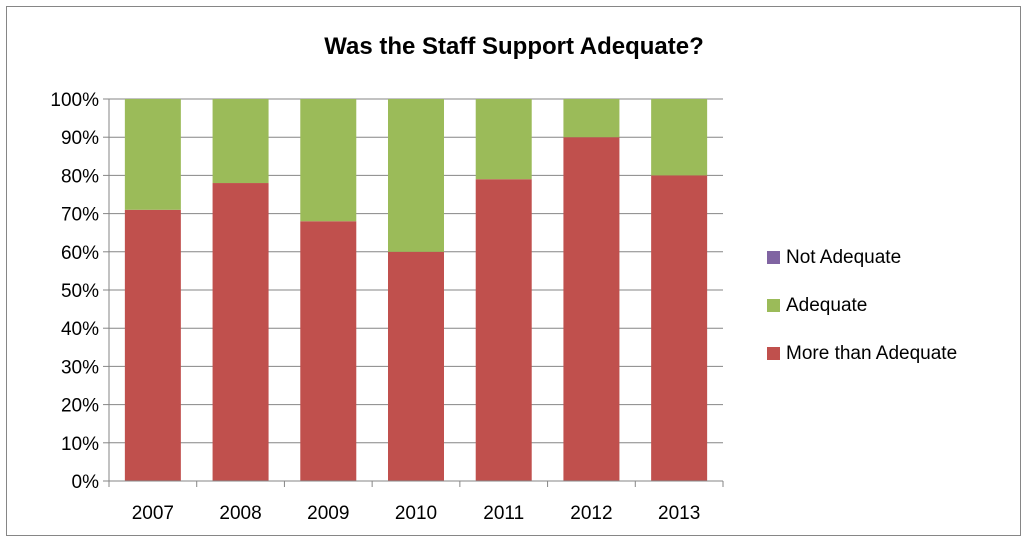 The height and width of the screenshot is (543, 1029). Describe the element at coordinates (80, 253) in the screenshot. I see `y-tick-label: 60%` at that location.